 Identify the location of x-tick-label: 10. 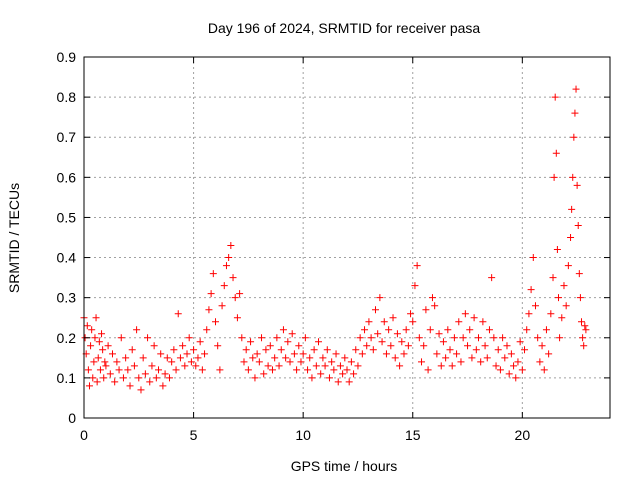
(303, 435).